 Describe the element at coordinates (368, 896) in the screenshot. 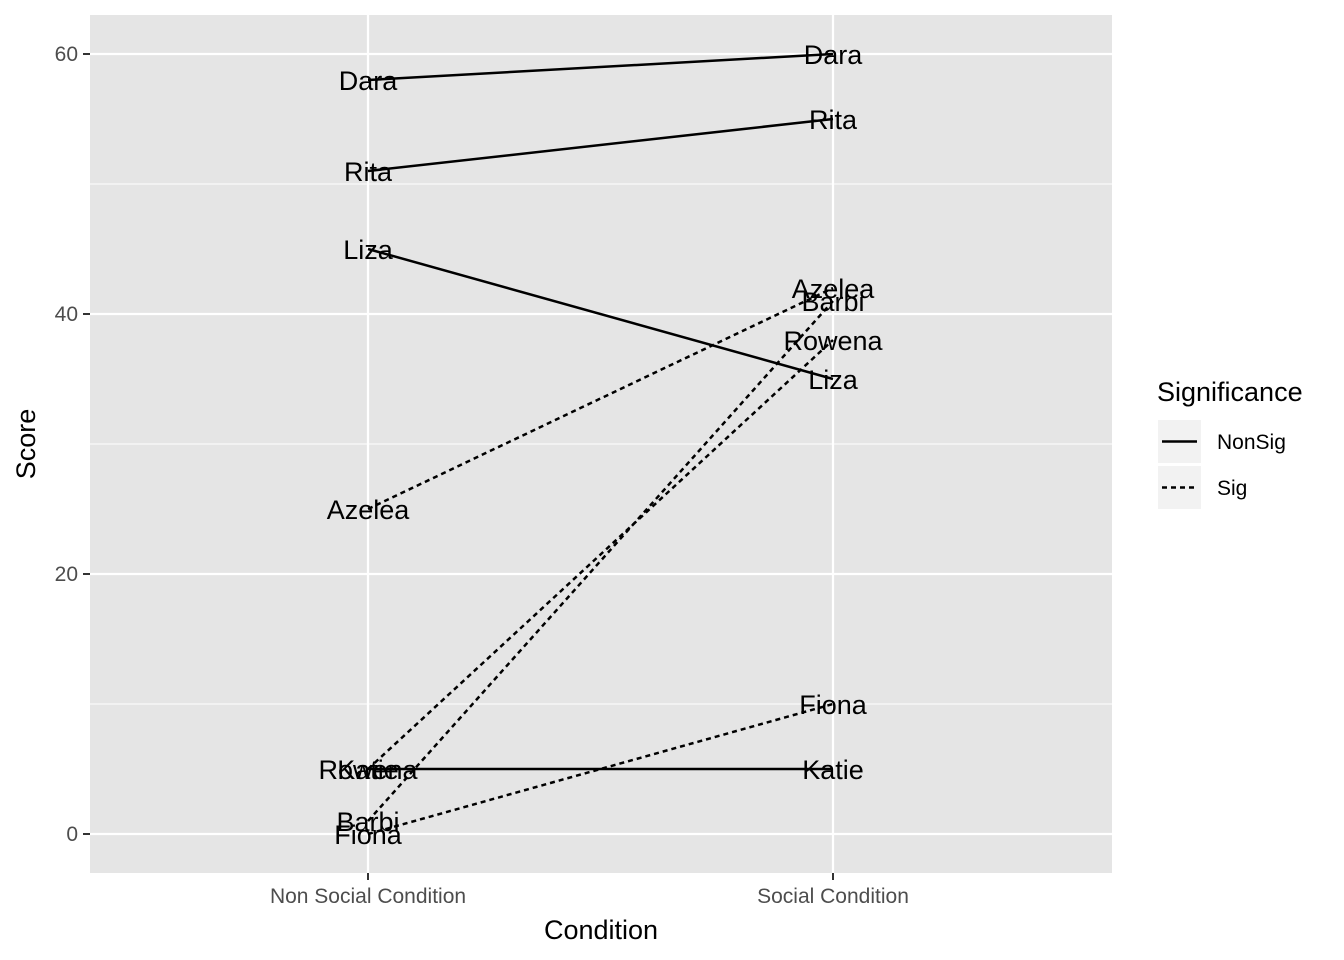

I see `x-tick-label: Non Social Condition` at that location.